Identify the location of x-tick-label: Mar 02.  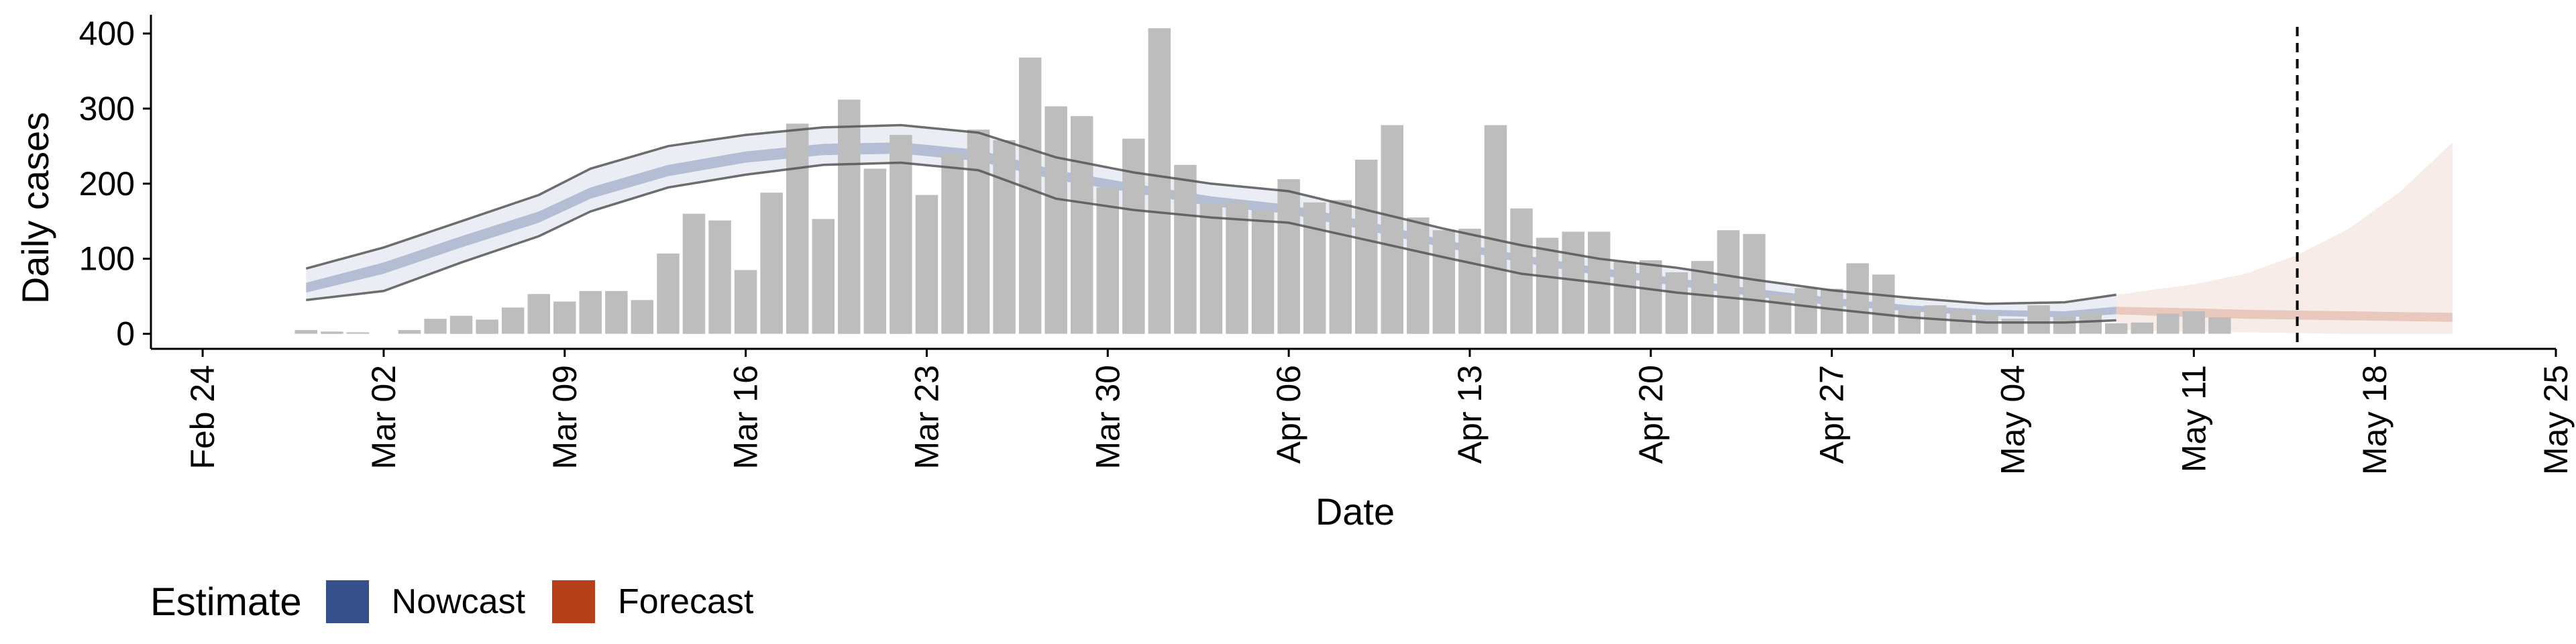
(383, 417).